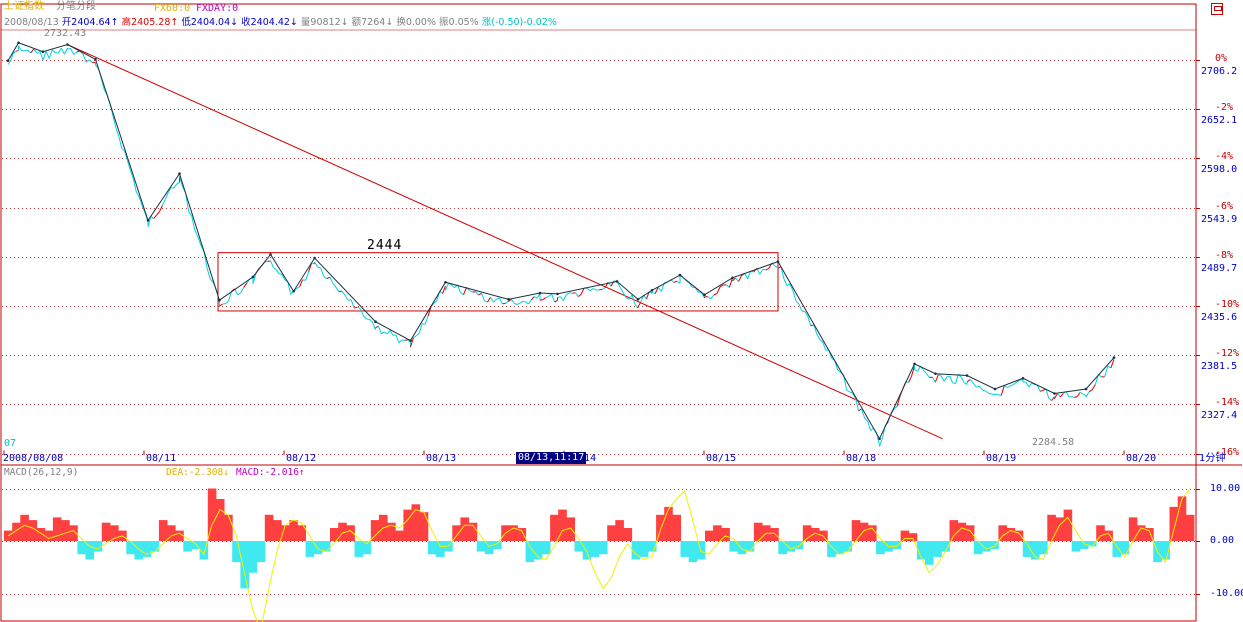  I want to click on percent-tick-label: -16%, so click(1227, 452).